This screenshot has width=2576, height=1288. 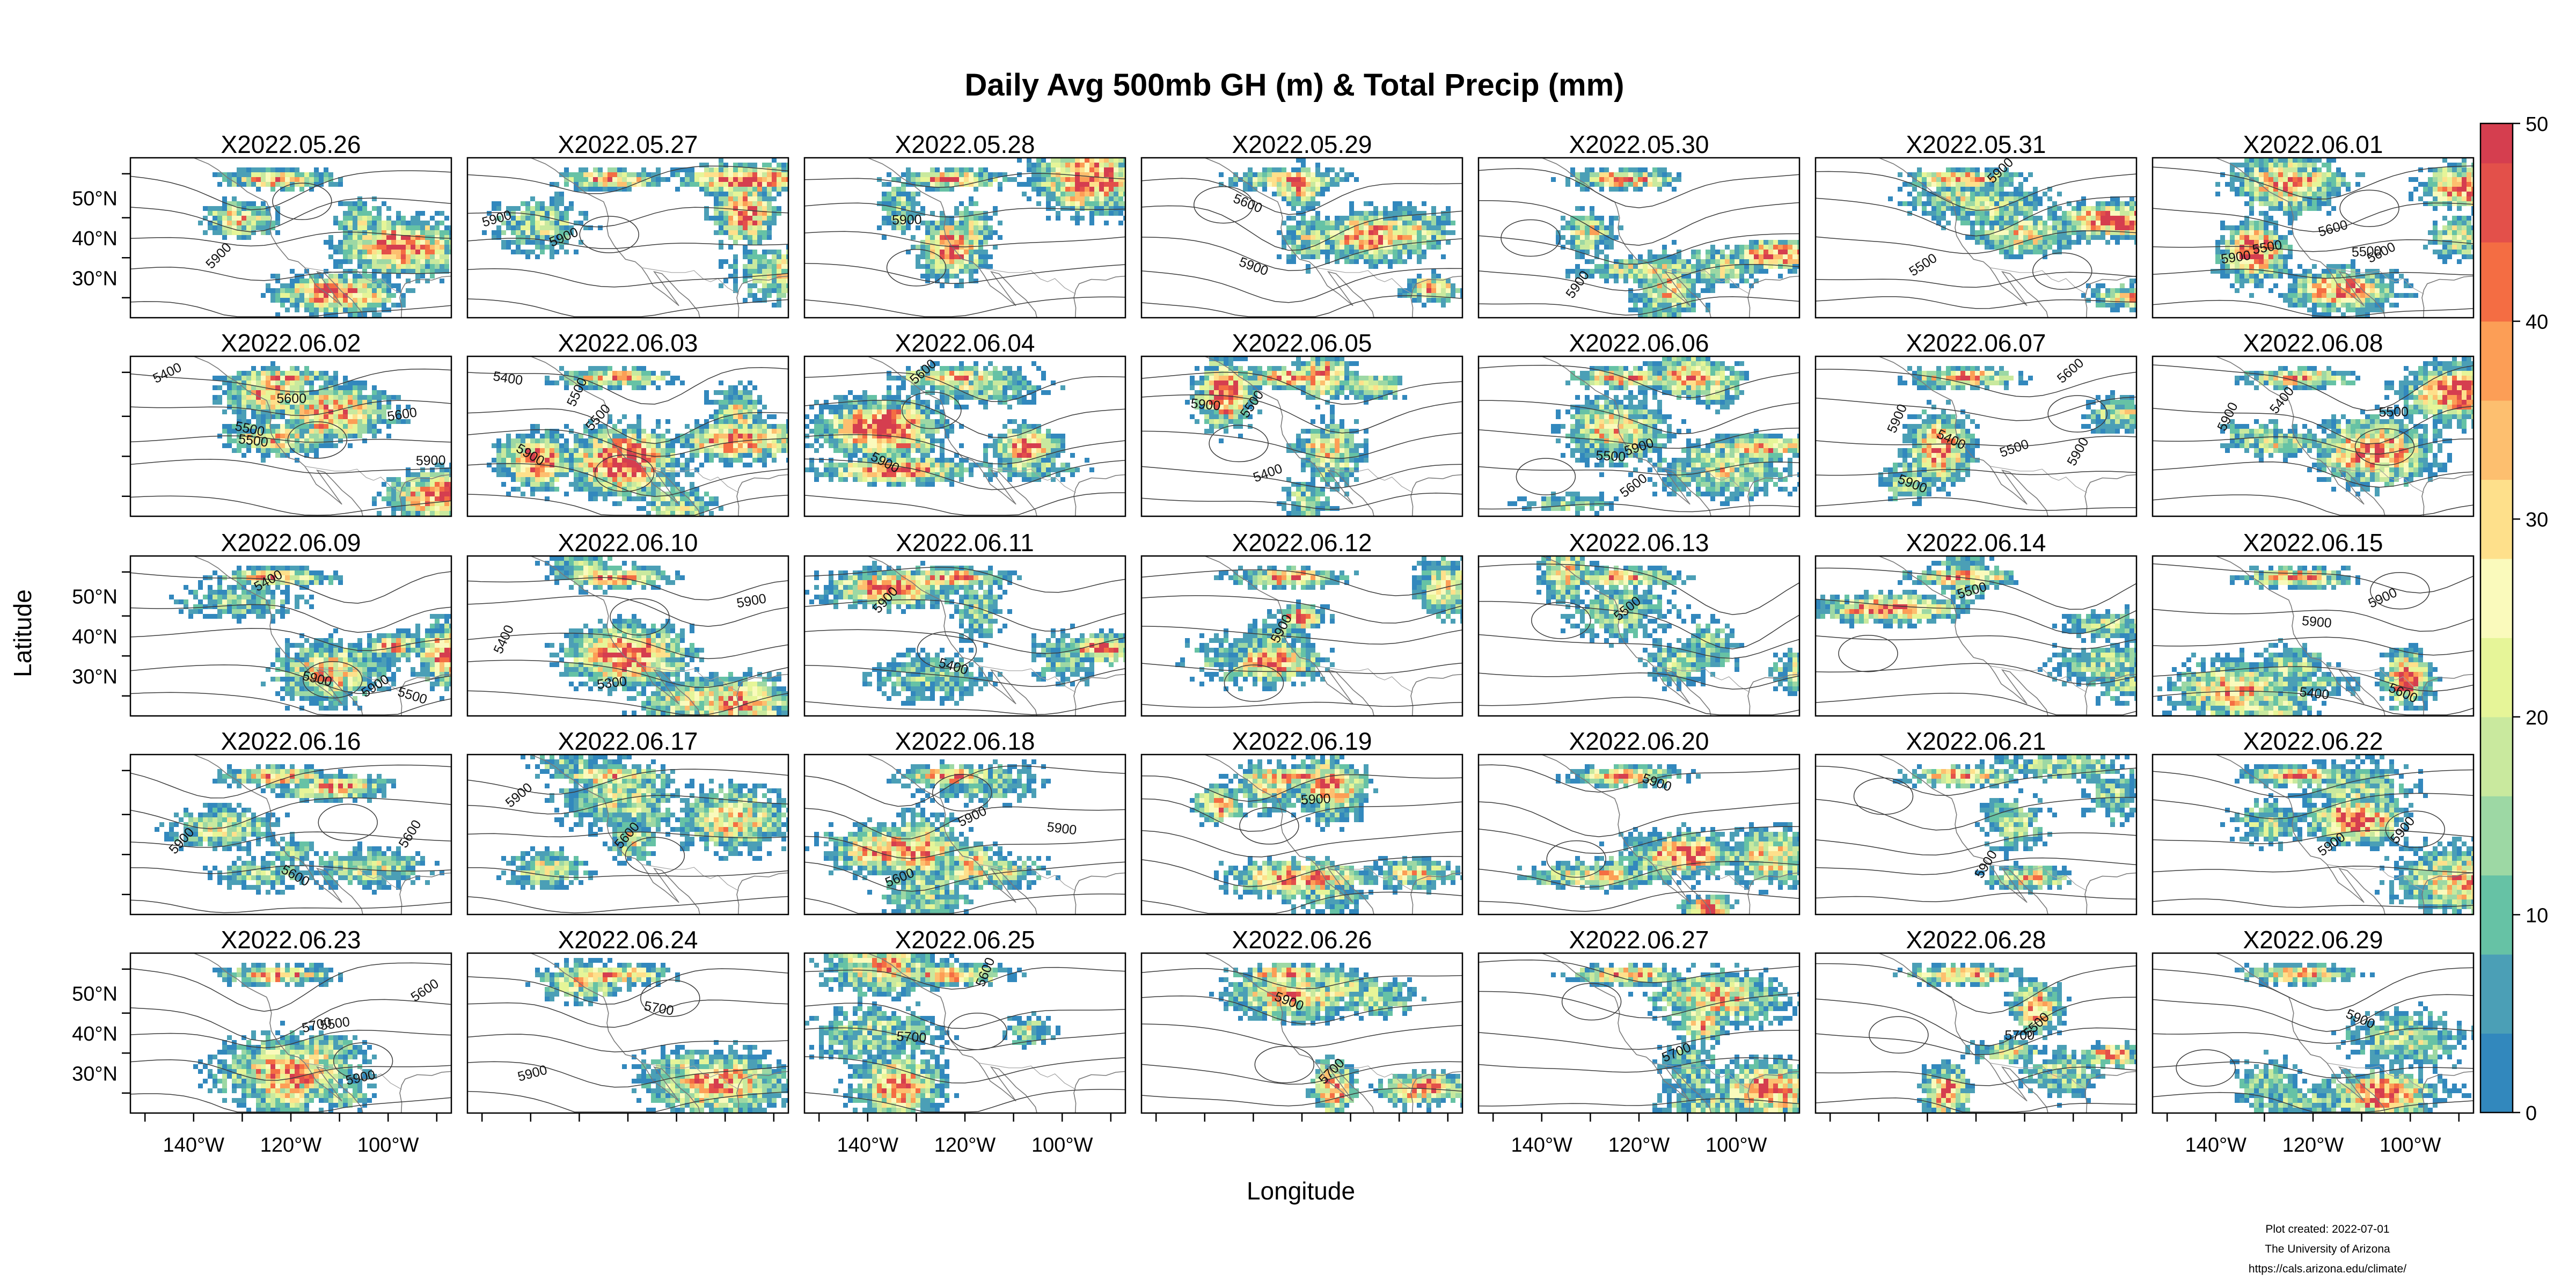 What do you see at coordinates (1976, 242) in the screenshot?
I see `gh-contour` at bounding box center [1976, 242].